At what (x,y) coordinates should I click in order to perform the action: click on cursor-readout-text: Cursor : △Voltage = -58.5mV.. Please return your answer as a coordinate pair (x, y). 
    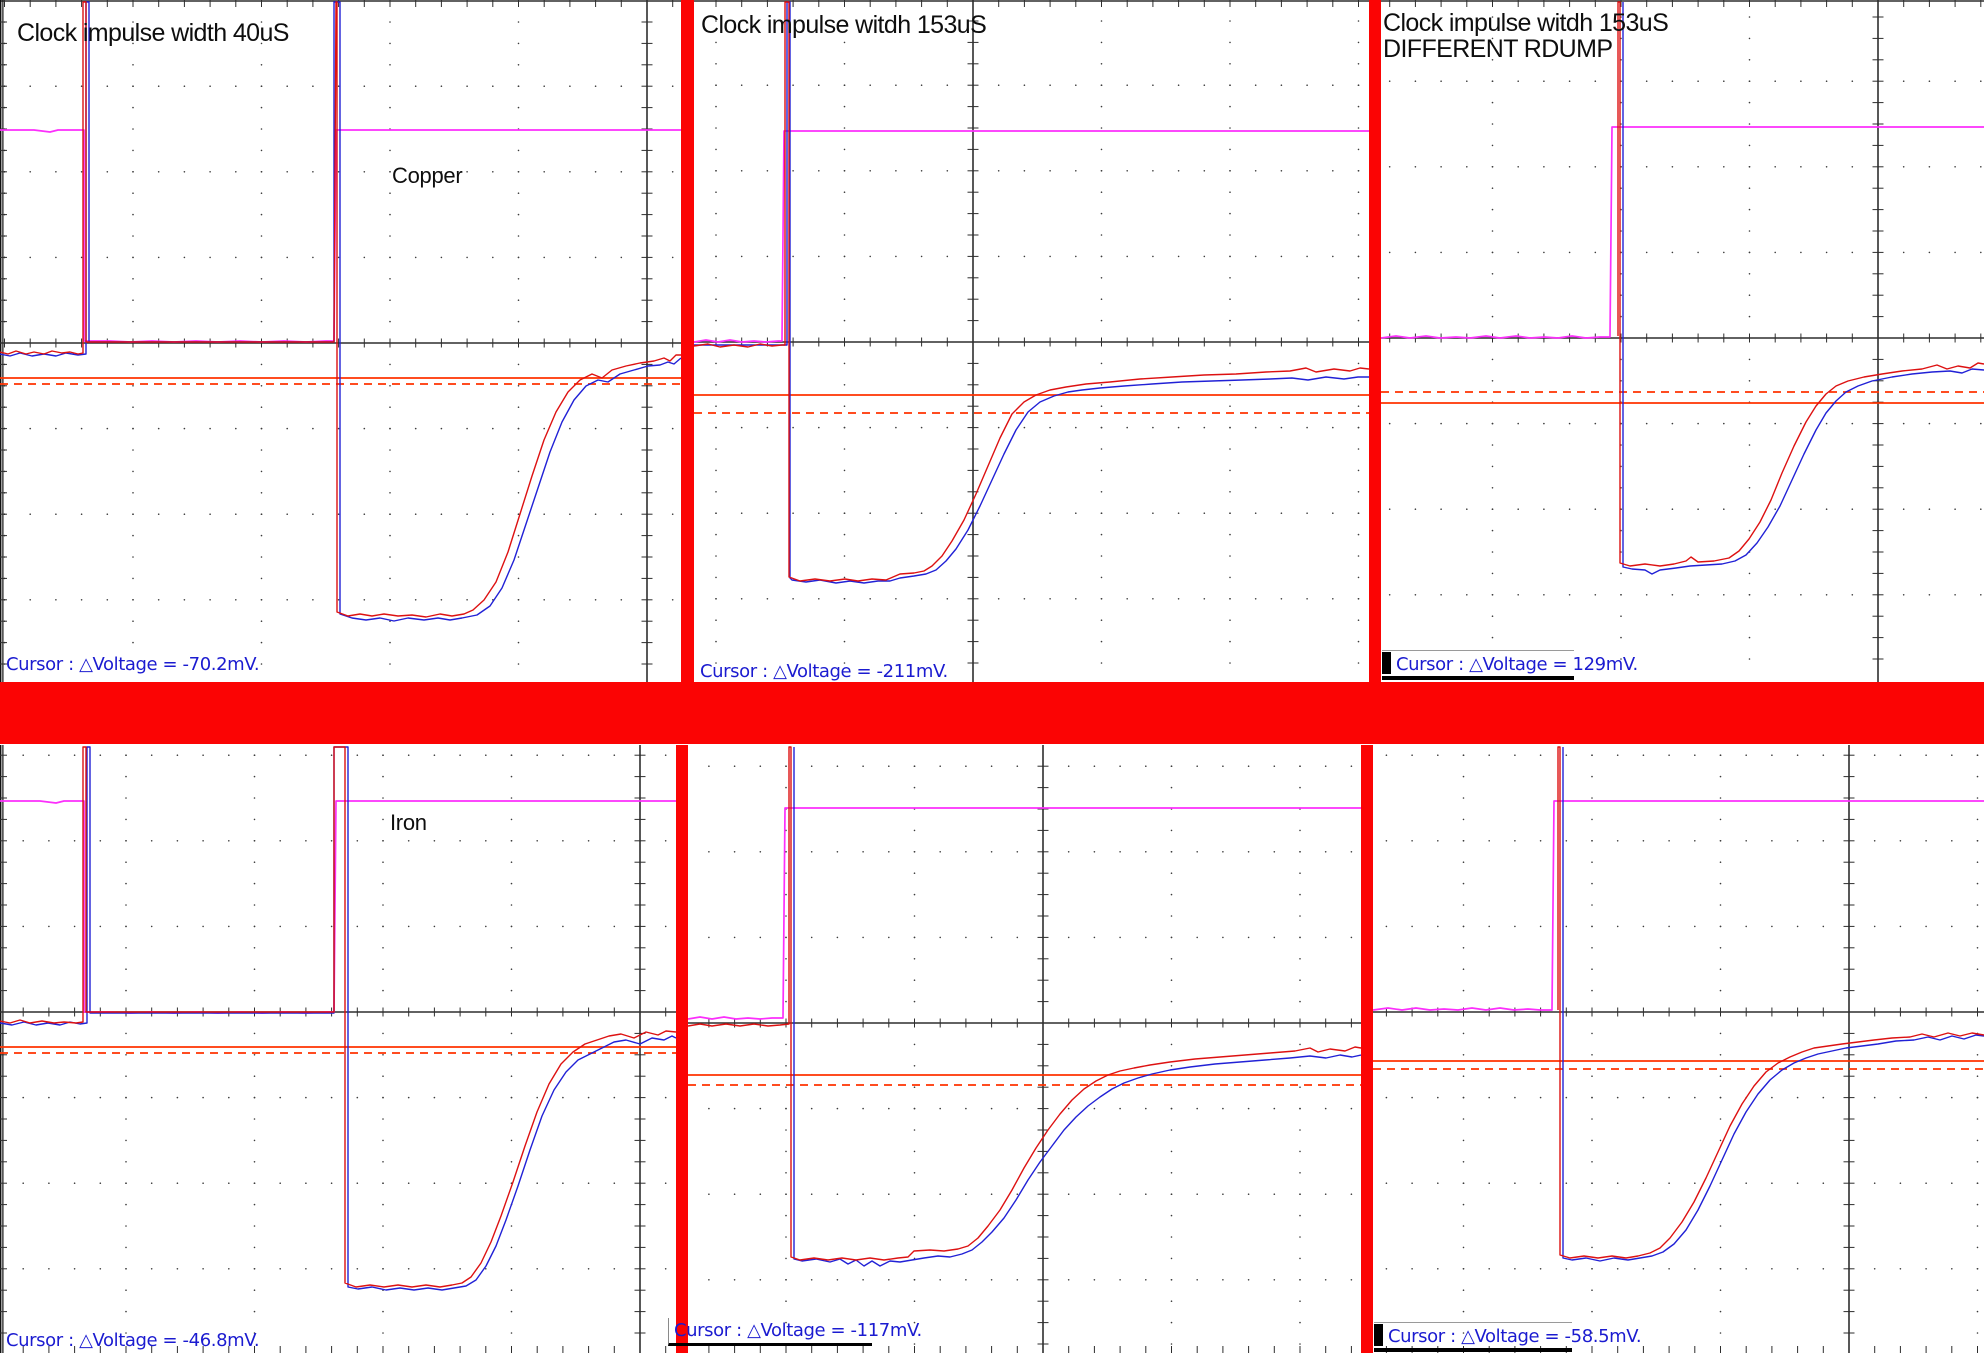
    Looking at the image, I should click on (1515, 1336).